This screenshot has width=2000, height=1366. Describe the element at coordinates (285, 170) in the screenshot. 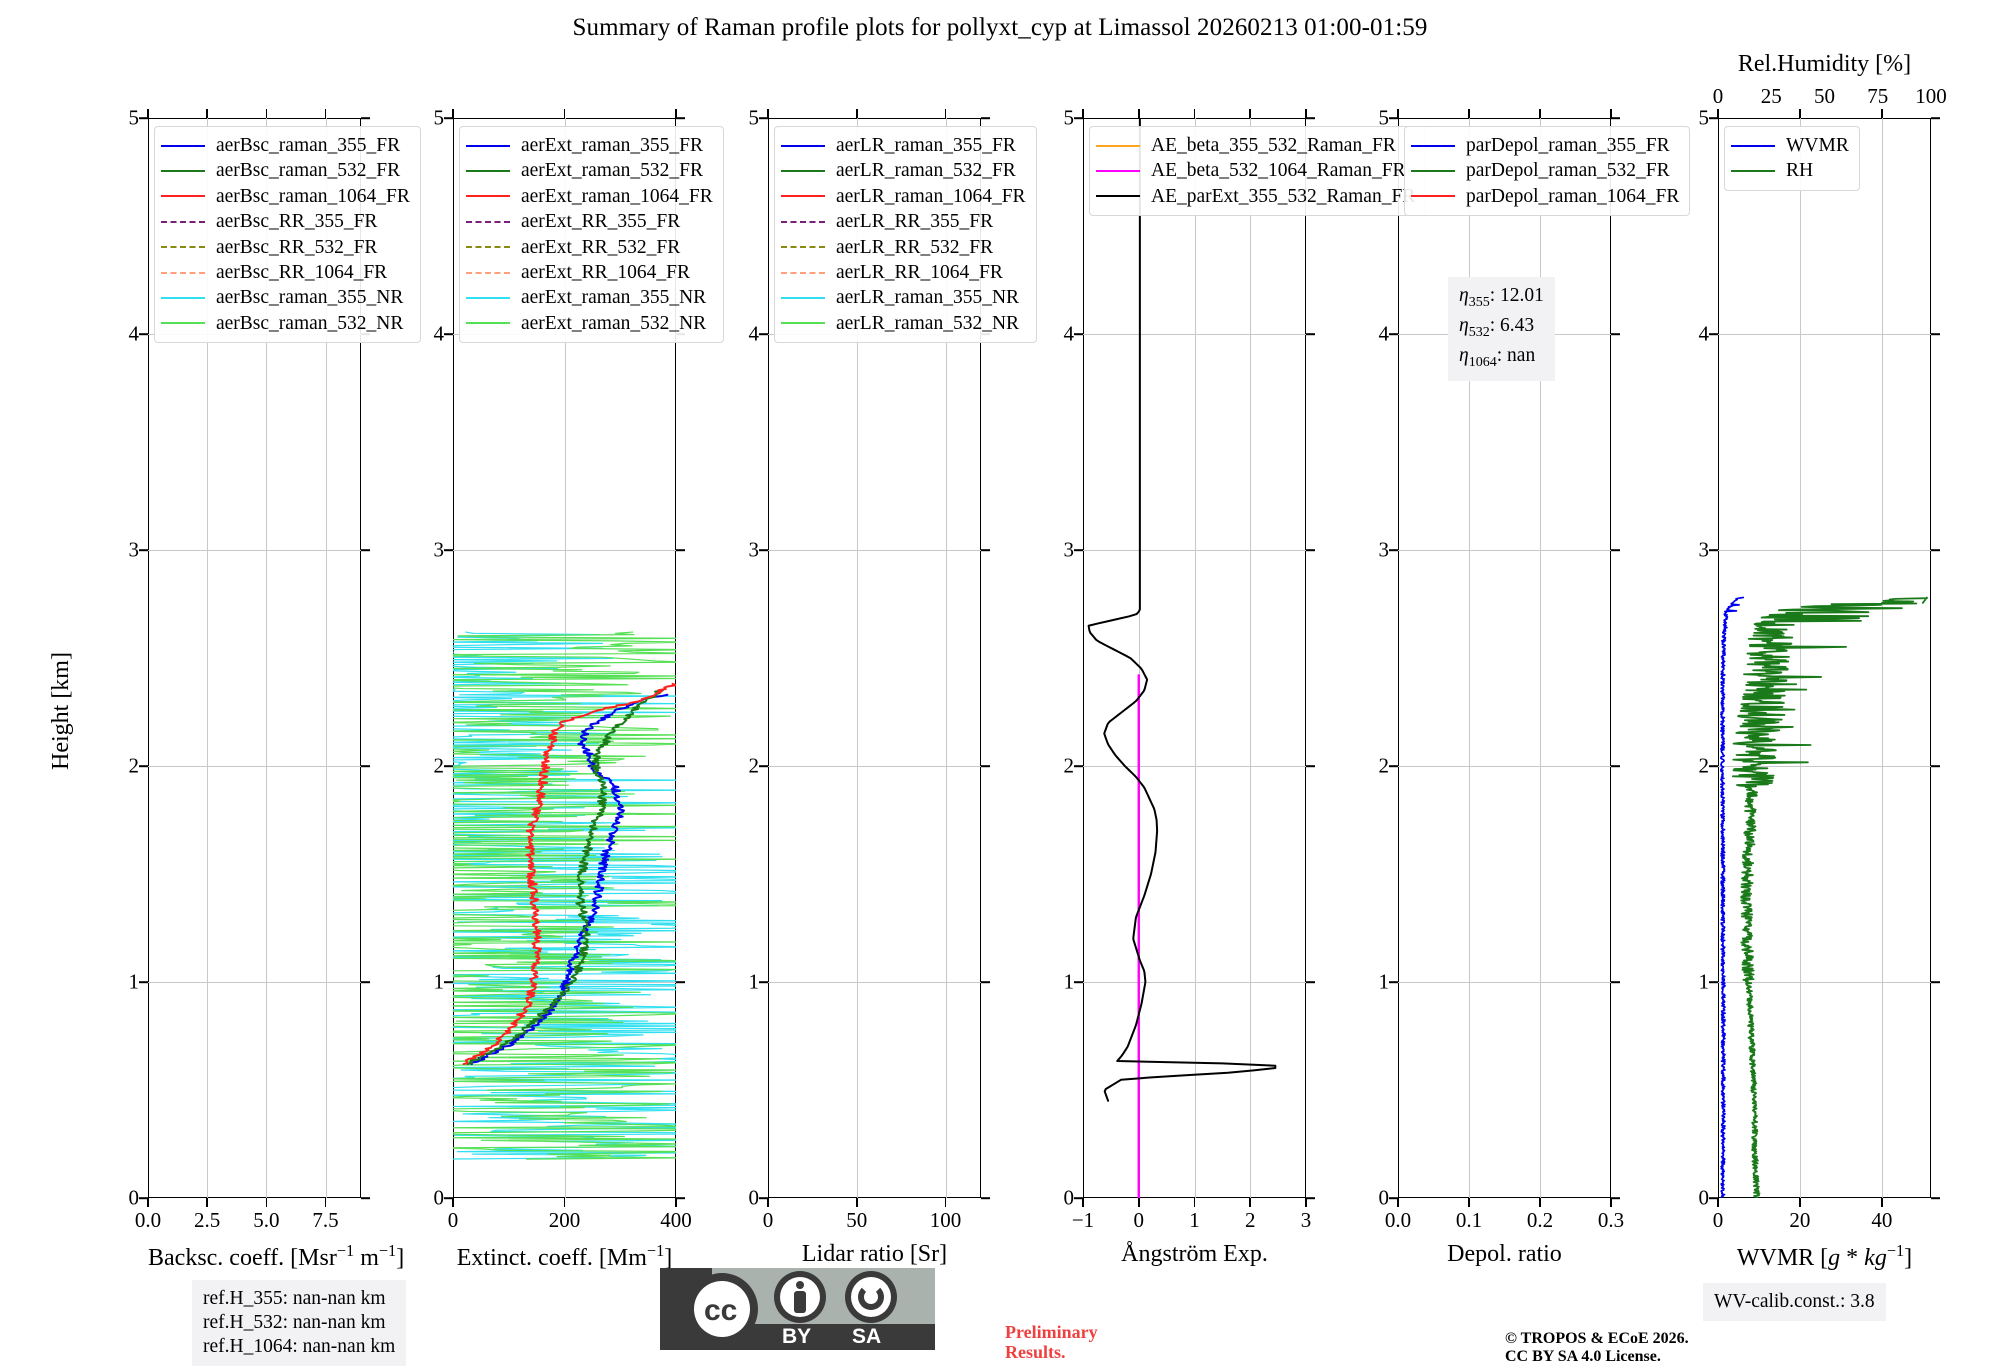

I see `legend-item: aerBsc_raman_532_FR` at that location.